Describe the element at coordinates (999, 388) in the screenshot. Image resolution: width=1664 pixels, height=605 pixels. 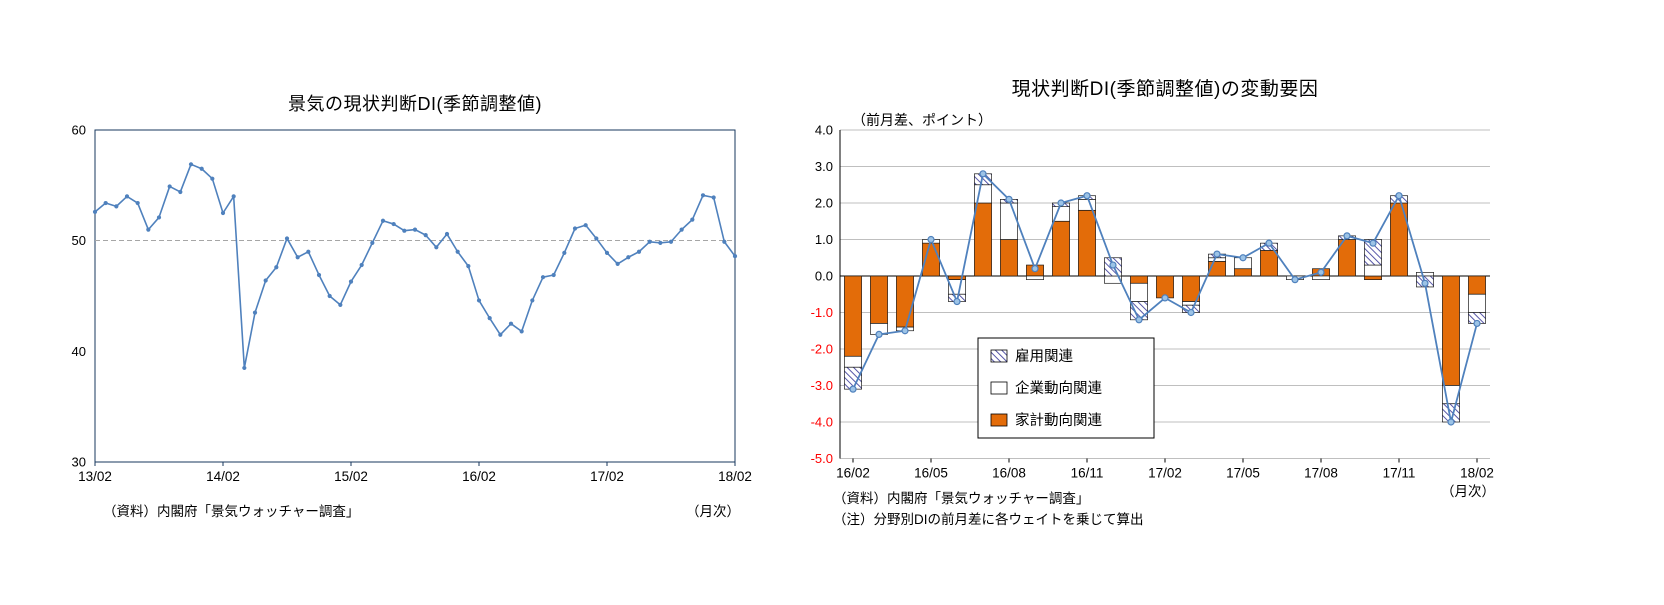
I see `legend-swatch-corporate` at that location.